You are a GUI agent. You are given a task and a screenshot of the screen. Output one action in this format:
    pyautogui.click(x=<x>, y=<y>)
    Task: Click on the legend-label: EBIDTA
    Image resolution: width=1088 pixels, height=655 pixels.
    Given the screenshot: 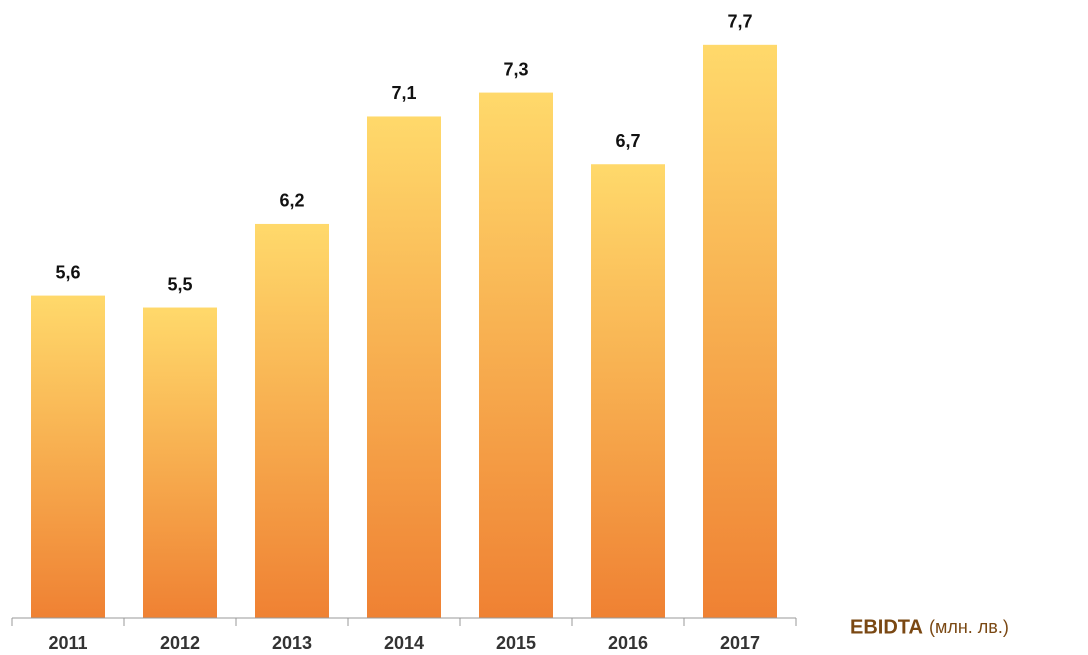 What is the action you would take?
    pyautogui.click(x=886, y=627)
    